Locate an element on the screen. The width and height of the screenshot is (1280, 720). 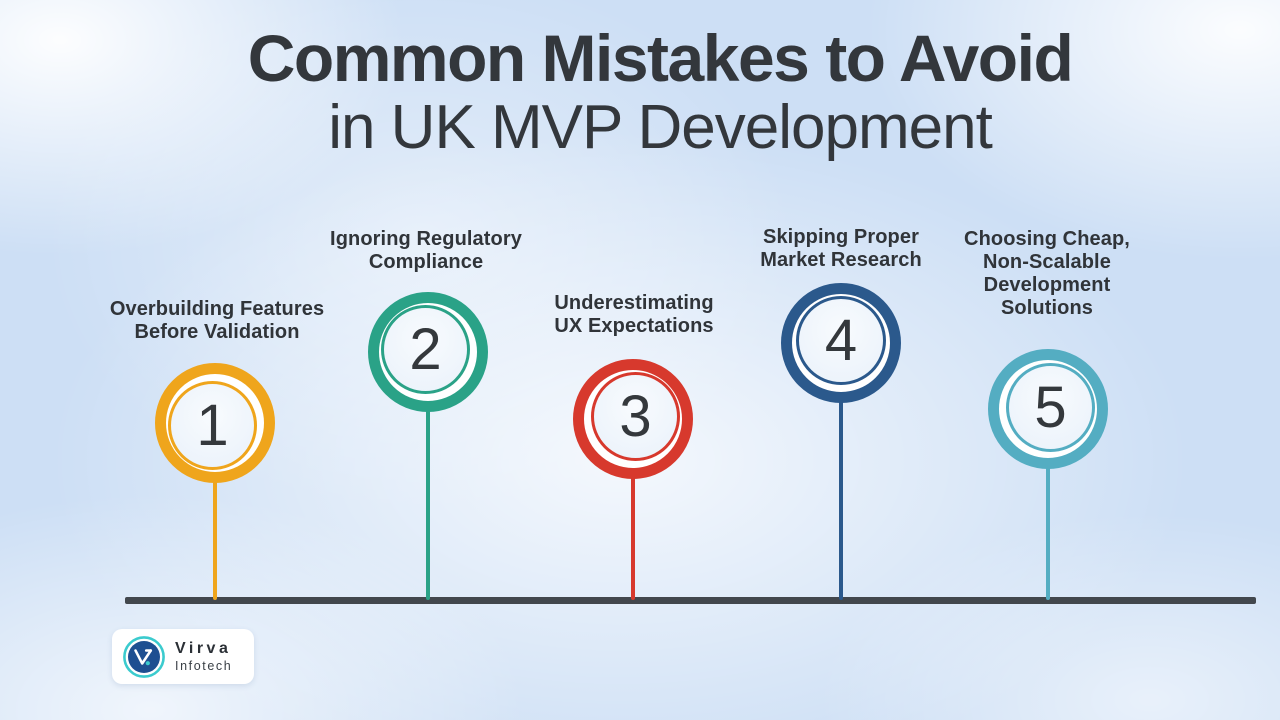
milestone-4-stem is located at coordinates (841, 498).